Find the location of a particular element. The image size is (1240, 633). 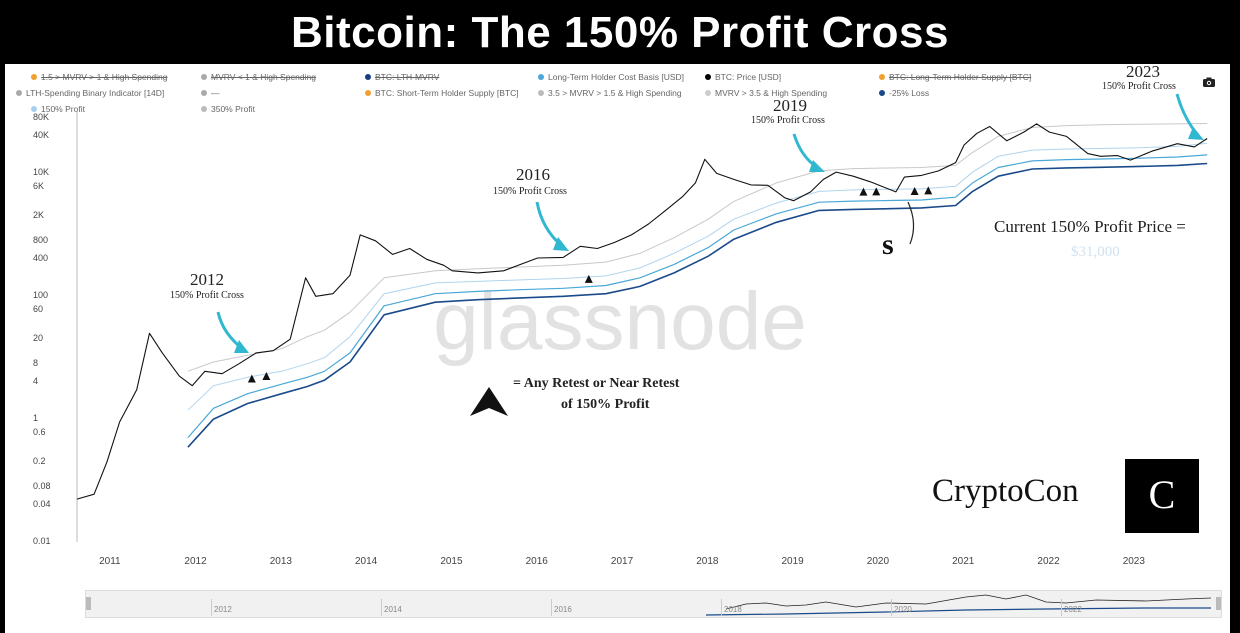

x-tick-label: 2012 is located at coordinates (195, 561).